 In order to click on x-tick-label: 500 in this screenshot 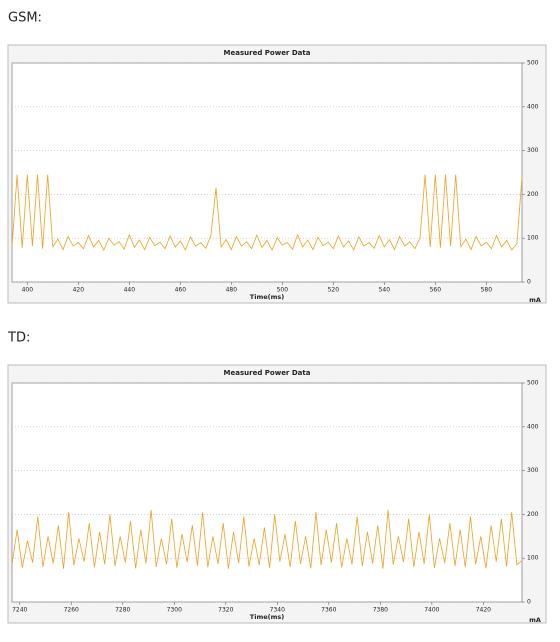, I will do `click(283, 290)`.